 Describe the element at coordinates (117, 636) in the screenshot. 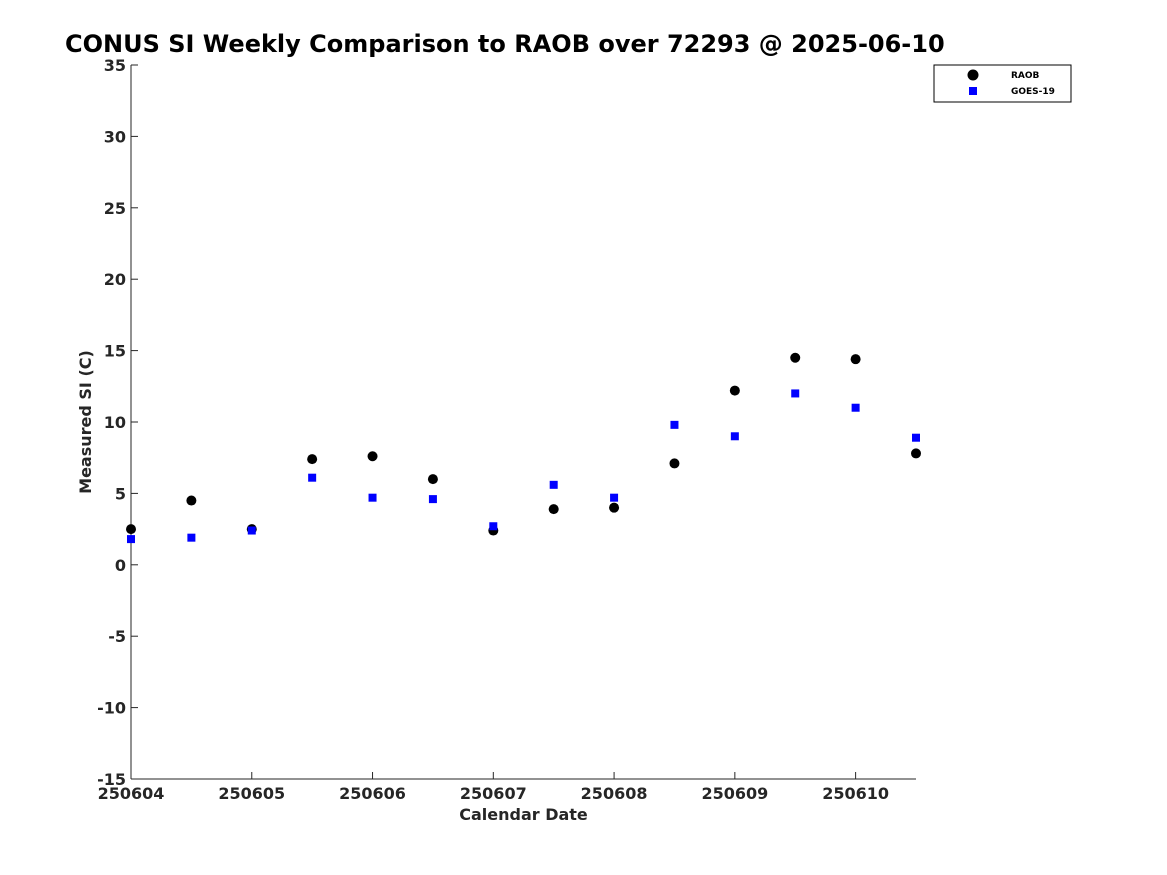

I see `y-tick-label: -5` at that location.